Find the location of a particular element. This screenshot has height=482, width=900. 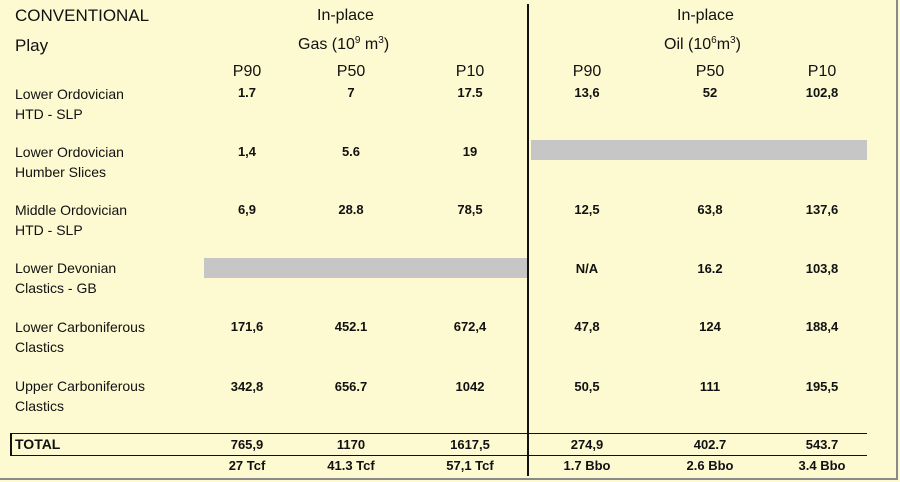

column-header-gas-p50: P50 is located at coordinates (351, 71).